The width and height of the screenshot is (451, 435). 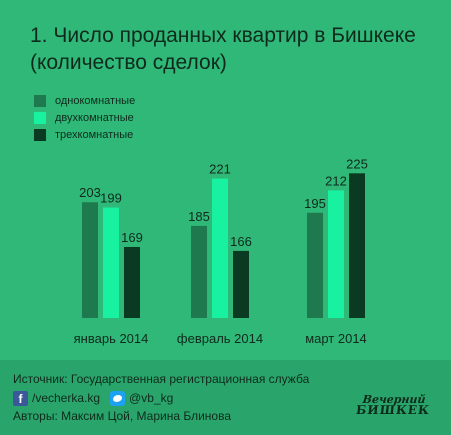 I want to click on category-label-0: январь 2014, so click(x=111, y=338).